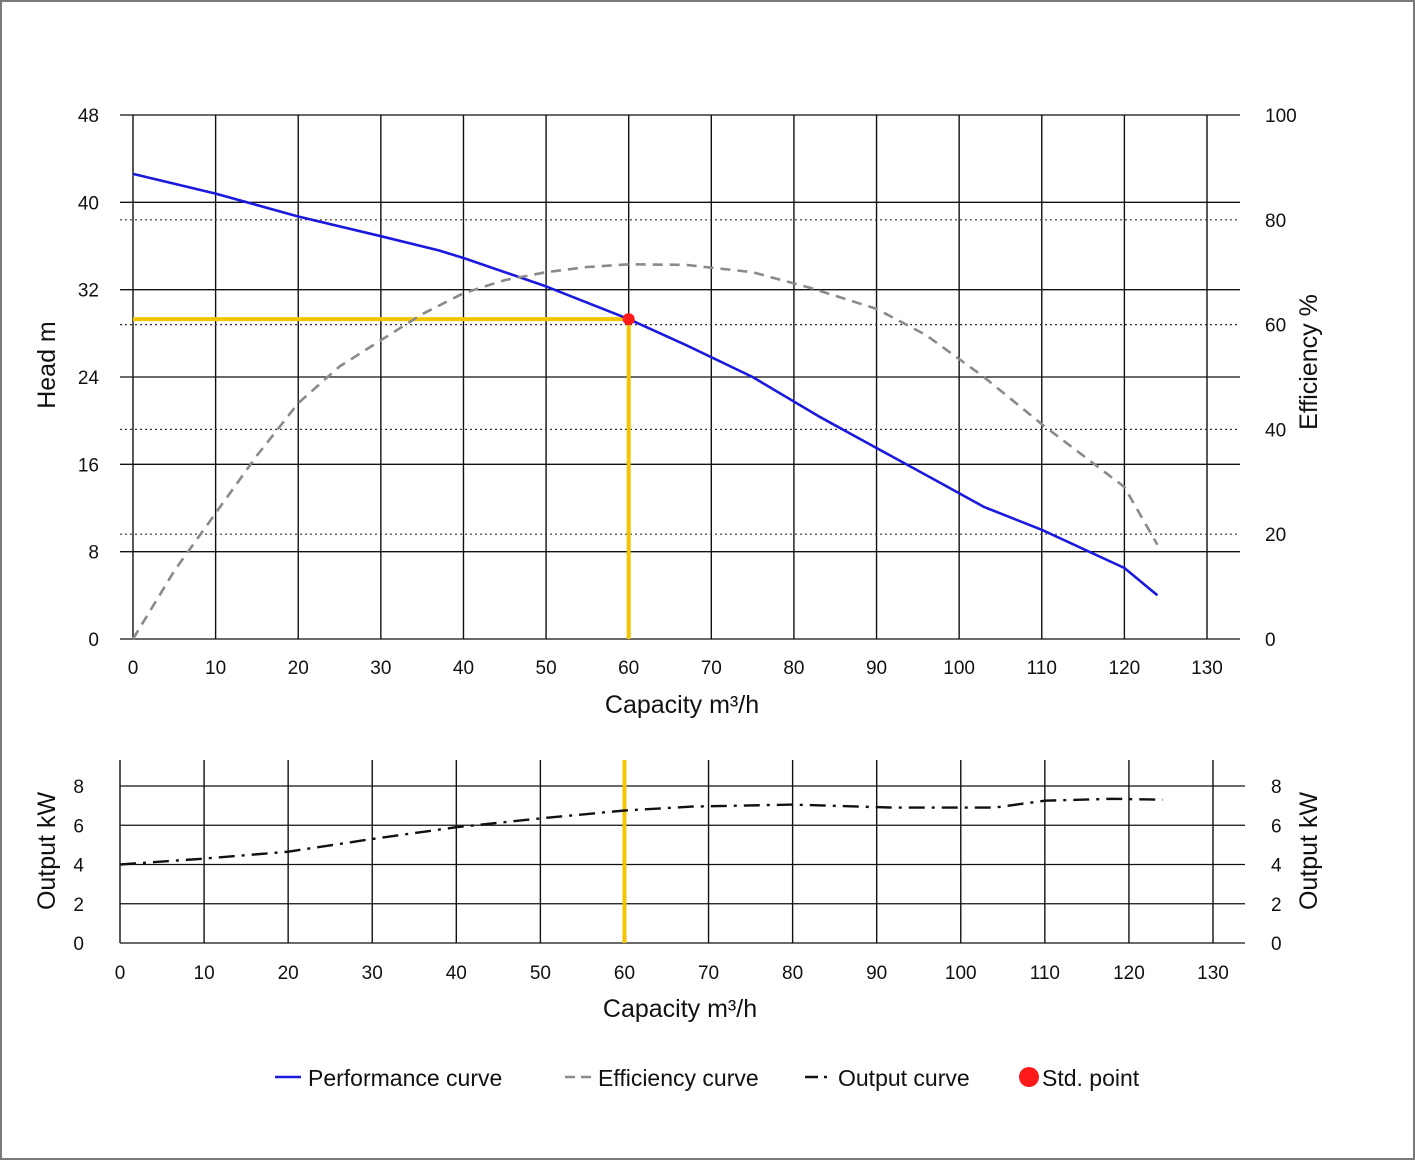  I want to click on head-x-tick-label: 120, so click(1125, 668).